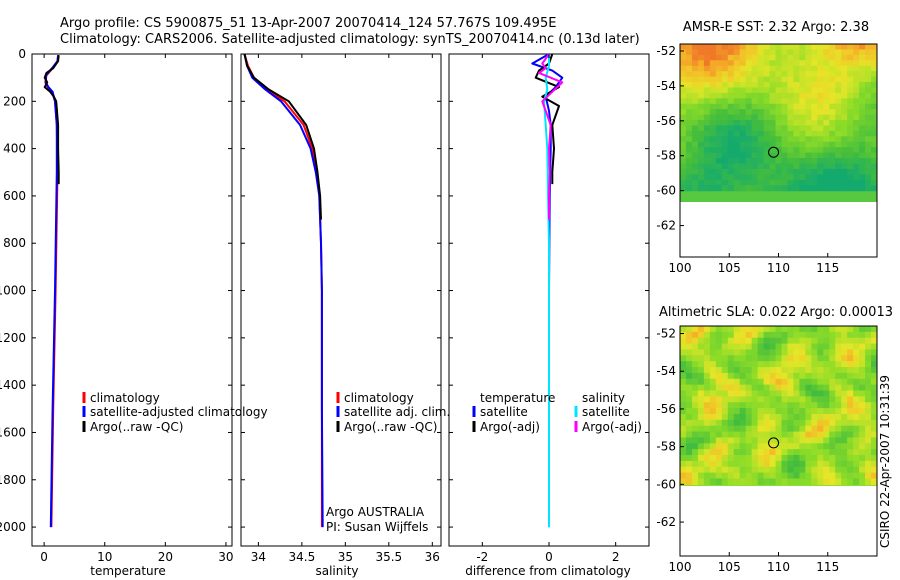 This screenshot has width=900, height=580. I want to click on salinity-series-argo-raw-qc, so click(282, 136).